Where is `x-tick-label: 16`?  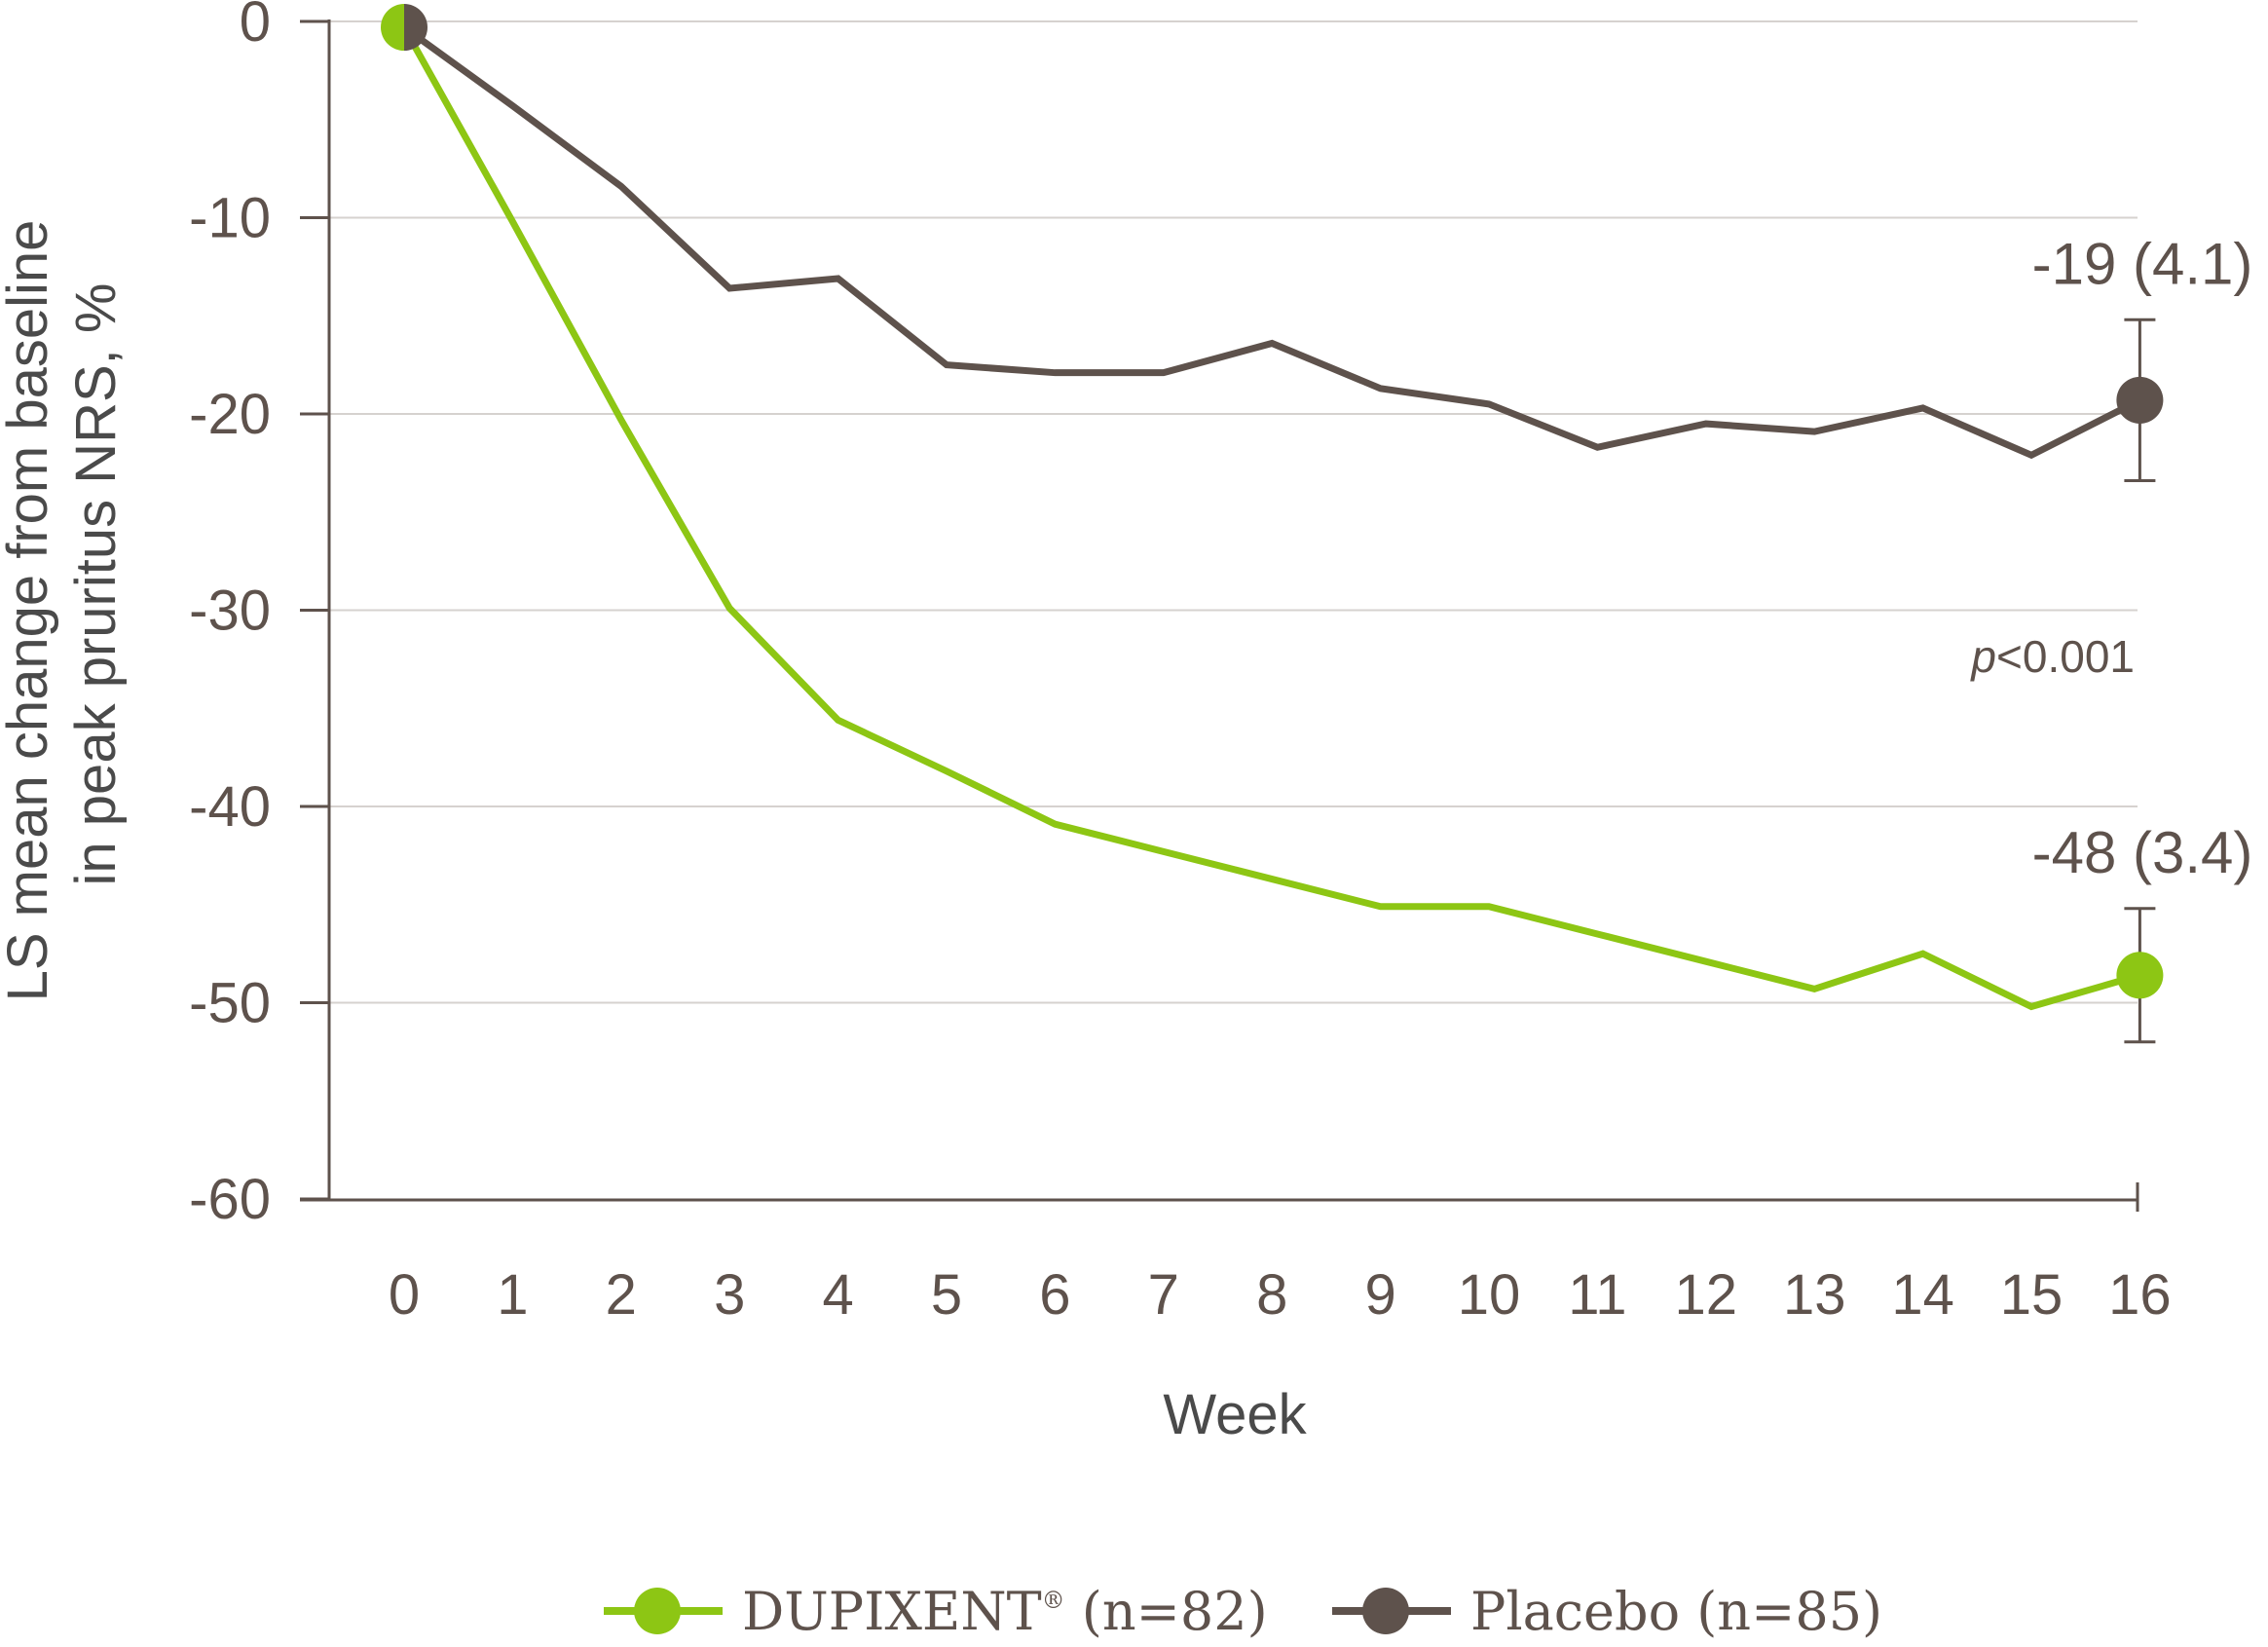 x-tick-label: 16 is located at coordinates (2140, 1295).